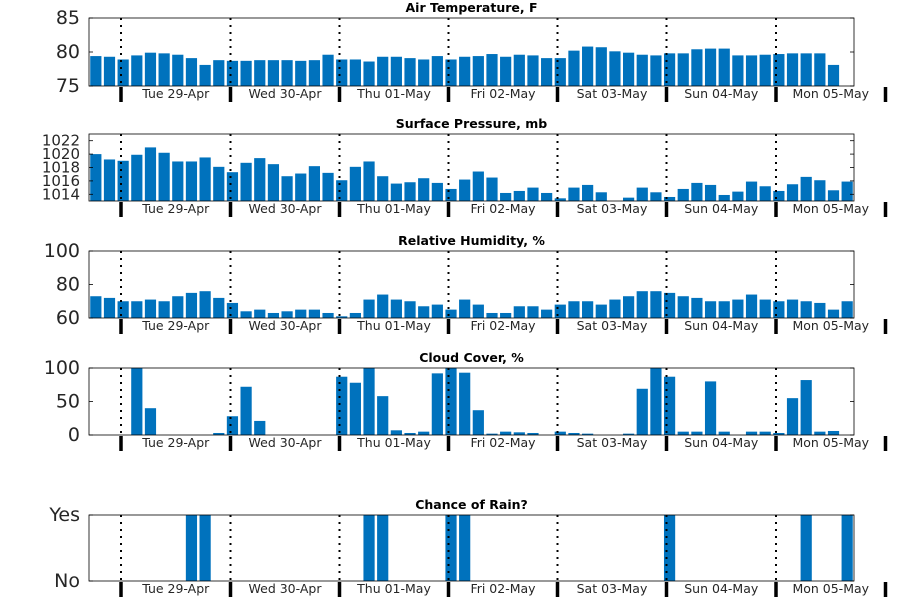 This screenshot has width=900, height=604. What do you see at coordinates (68, 285) in the screenshot?
I see `y-tick-label: 80` at bounding box center [68, 285].